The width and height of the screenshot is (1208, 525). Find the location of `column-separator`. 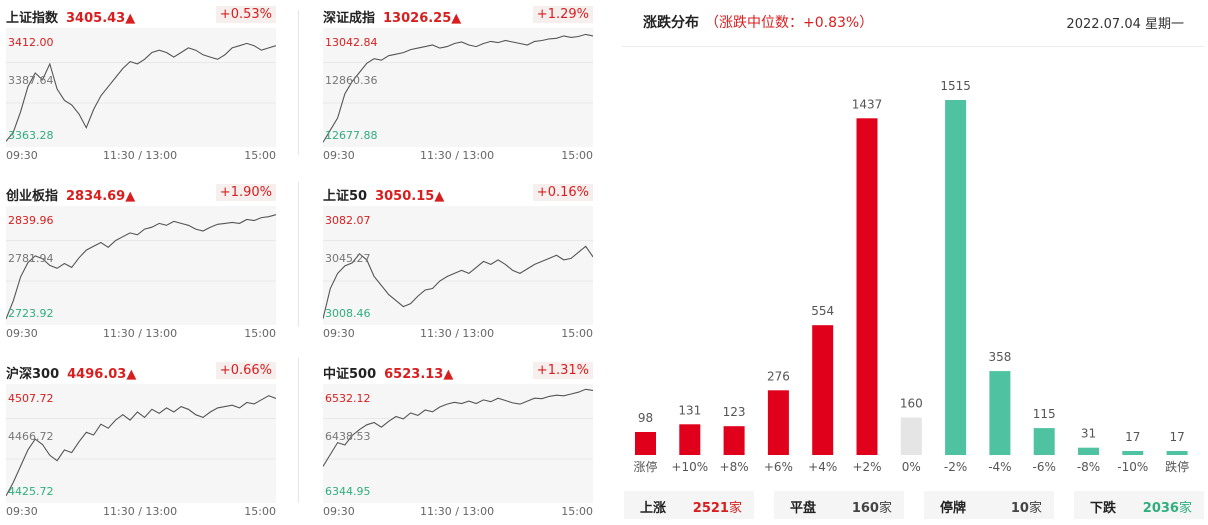

column-separator is located at coordinates (298, 430).